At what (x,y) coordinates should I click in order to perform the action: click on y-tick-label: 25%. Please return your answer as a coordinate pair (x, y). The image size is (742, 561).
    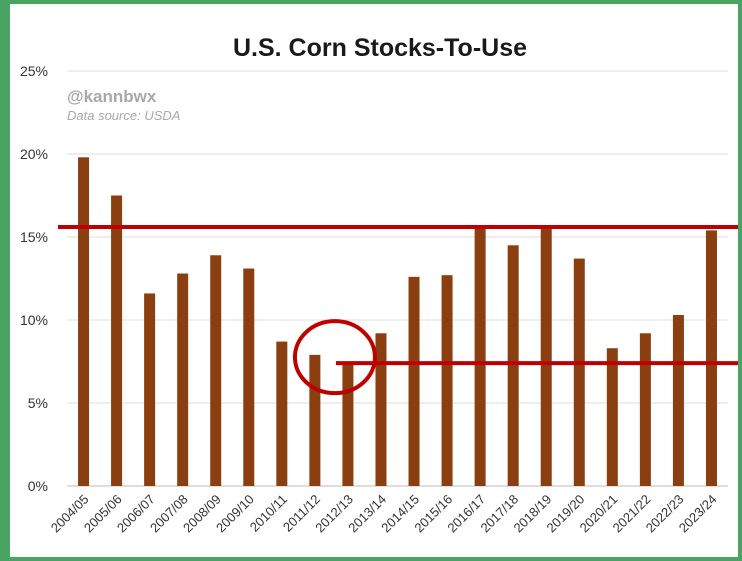
    Looking at the image, I should click on (34, 71).